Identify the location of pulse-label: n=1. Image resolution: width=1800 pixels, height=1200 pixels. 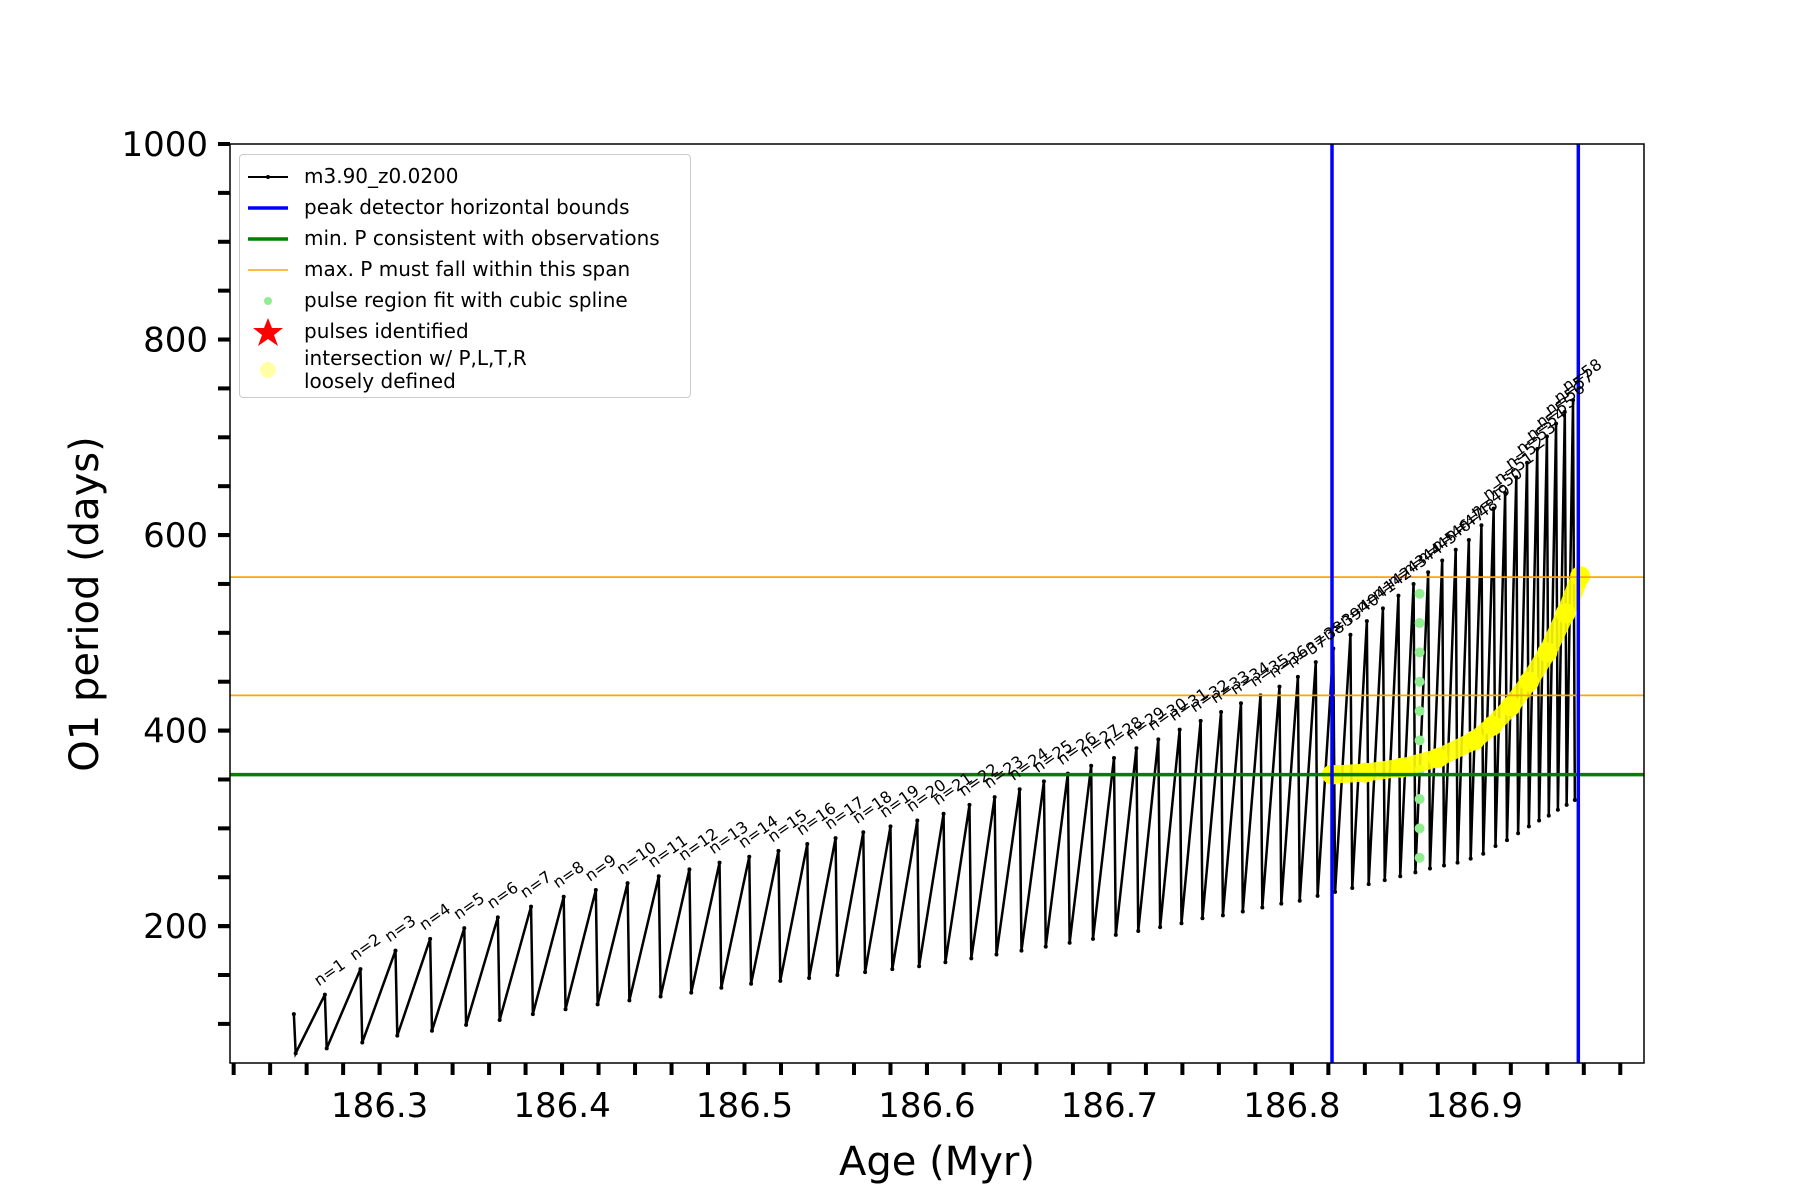
(329, 972).